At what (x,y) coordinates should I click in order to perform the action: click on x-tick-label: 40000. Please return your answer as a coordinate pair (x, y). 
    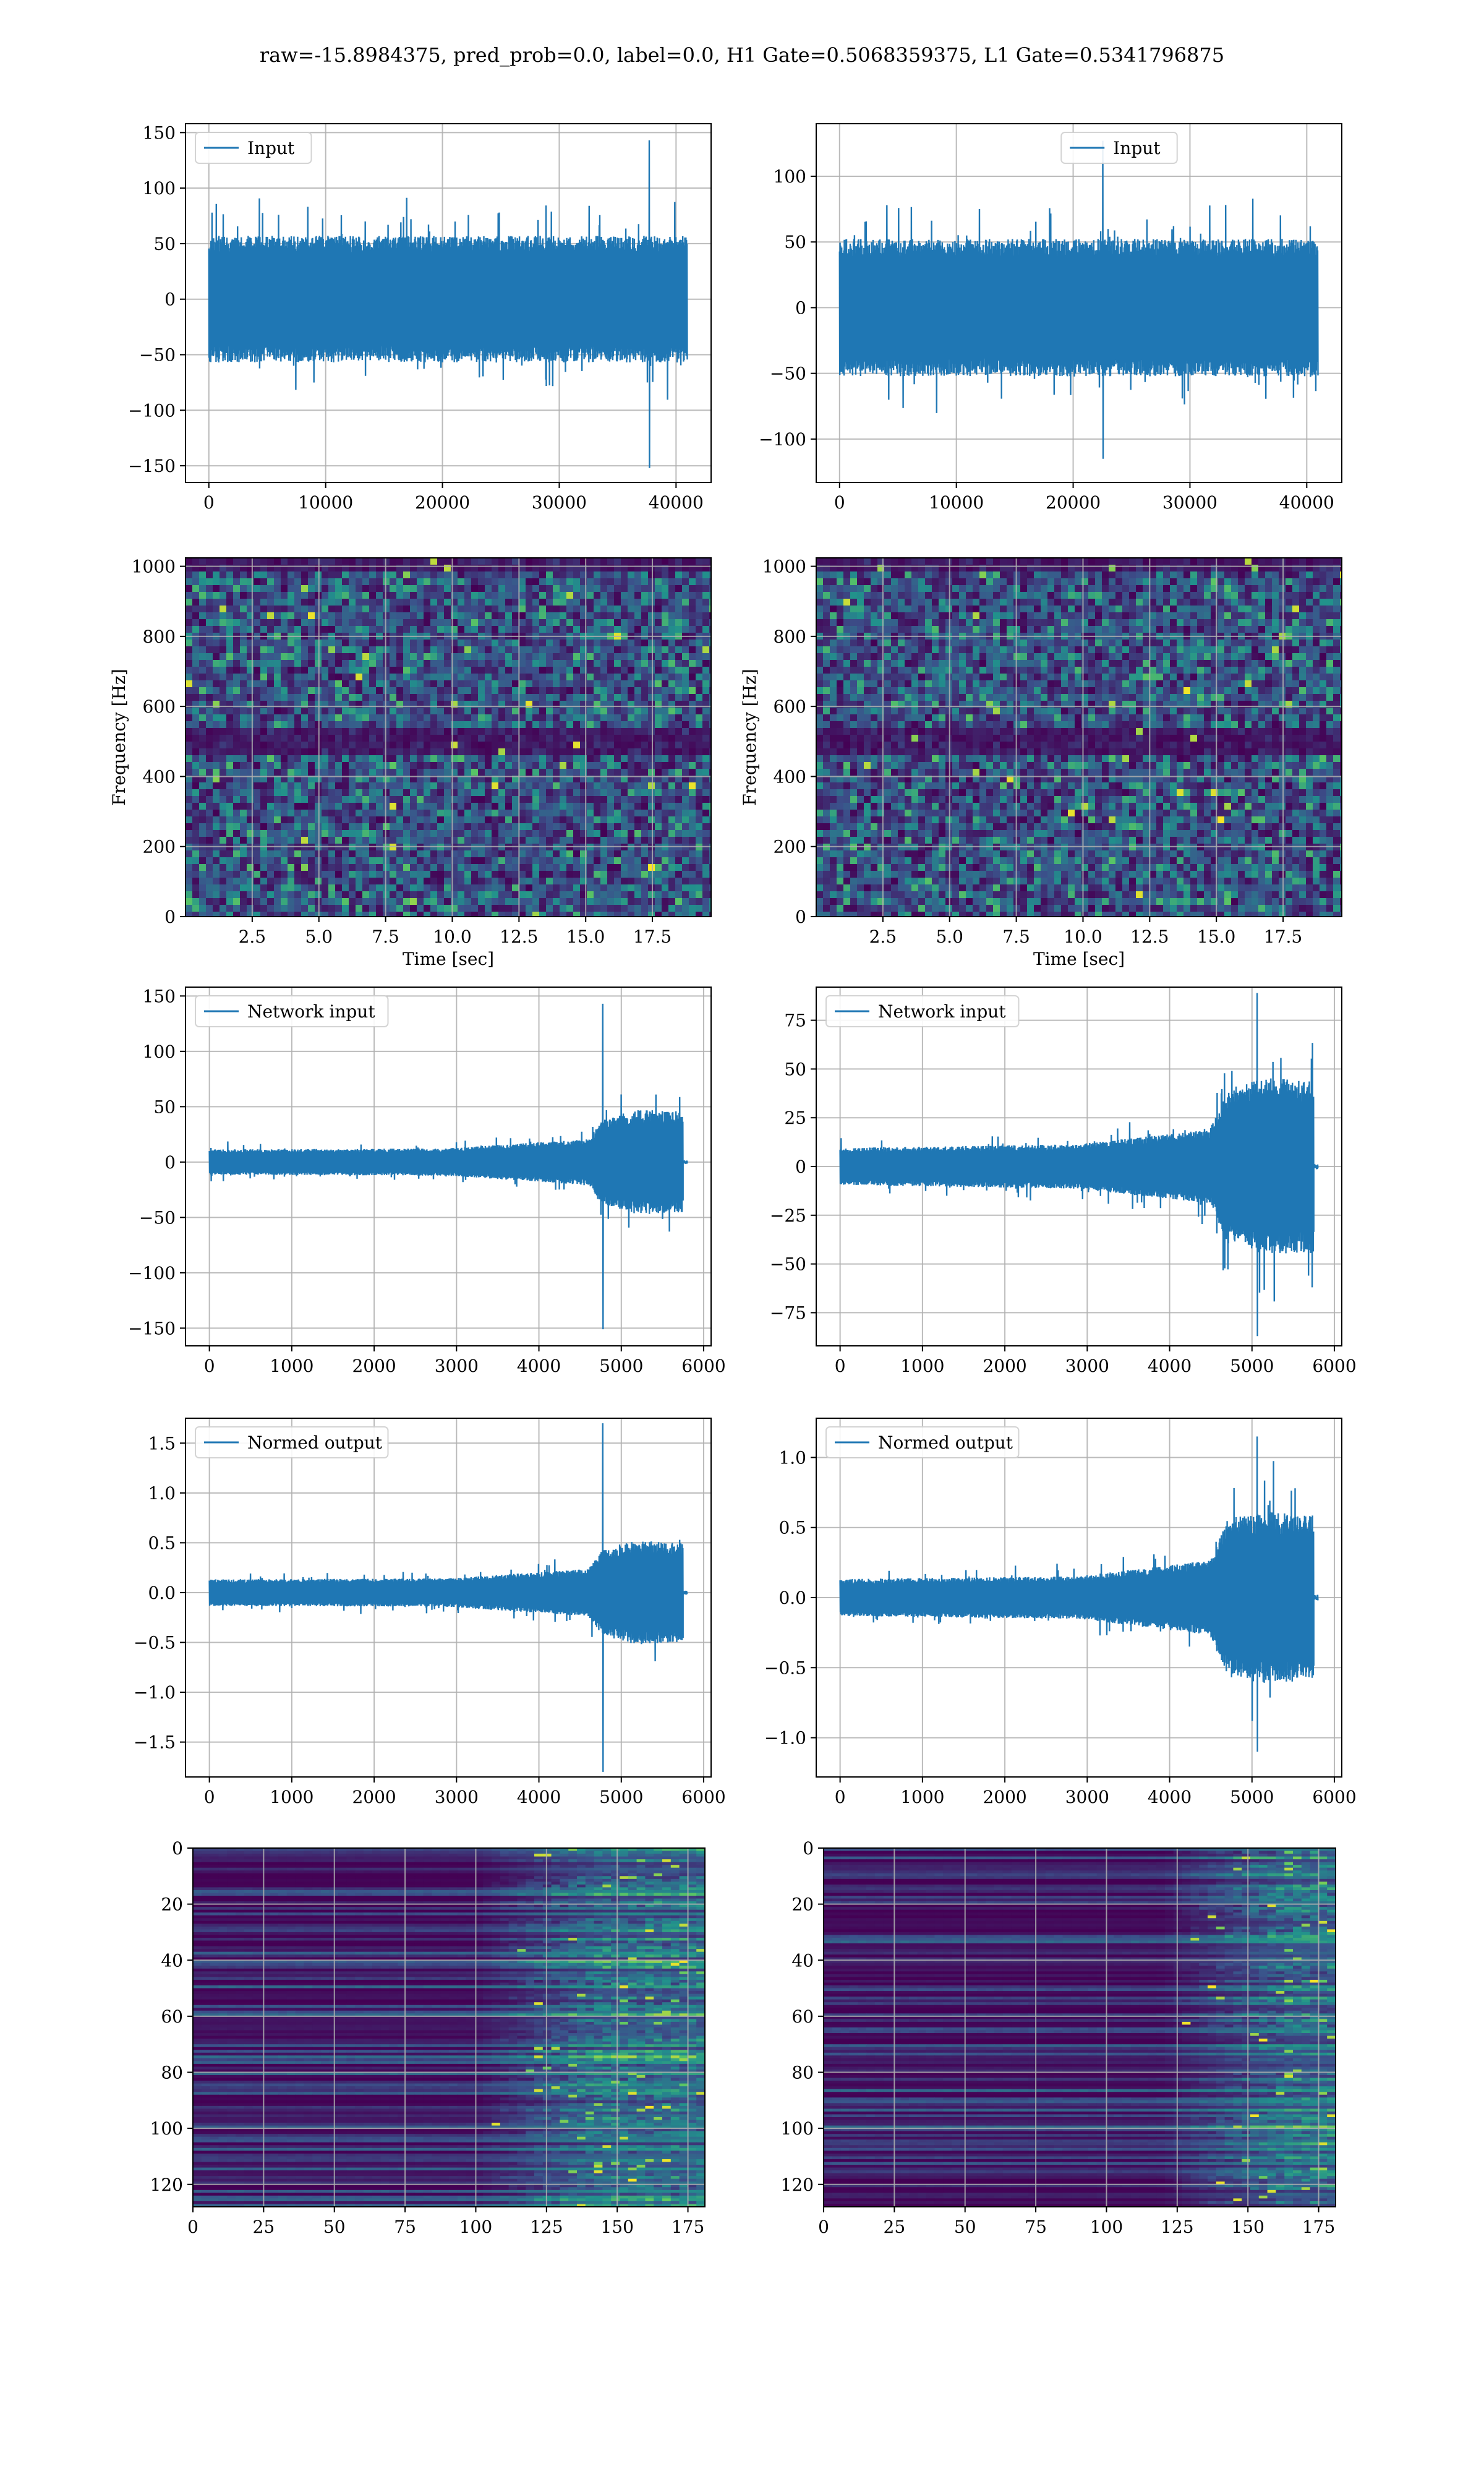
    Looking at the image, I should click on (1306, 502).